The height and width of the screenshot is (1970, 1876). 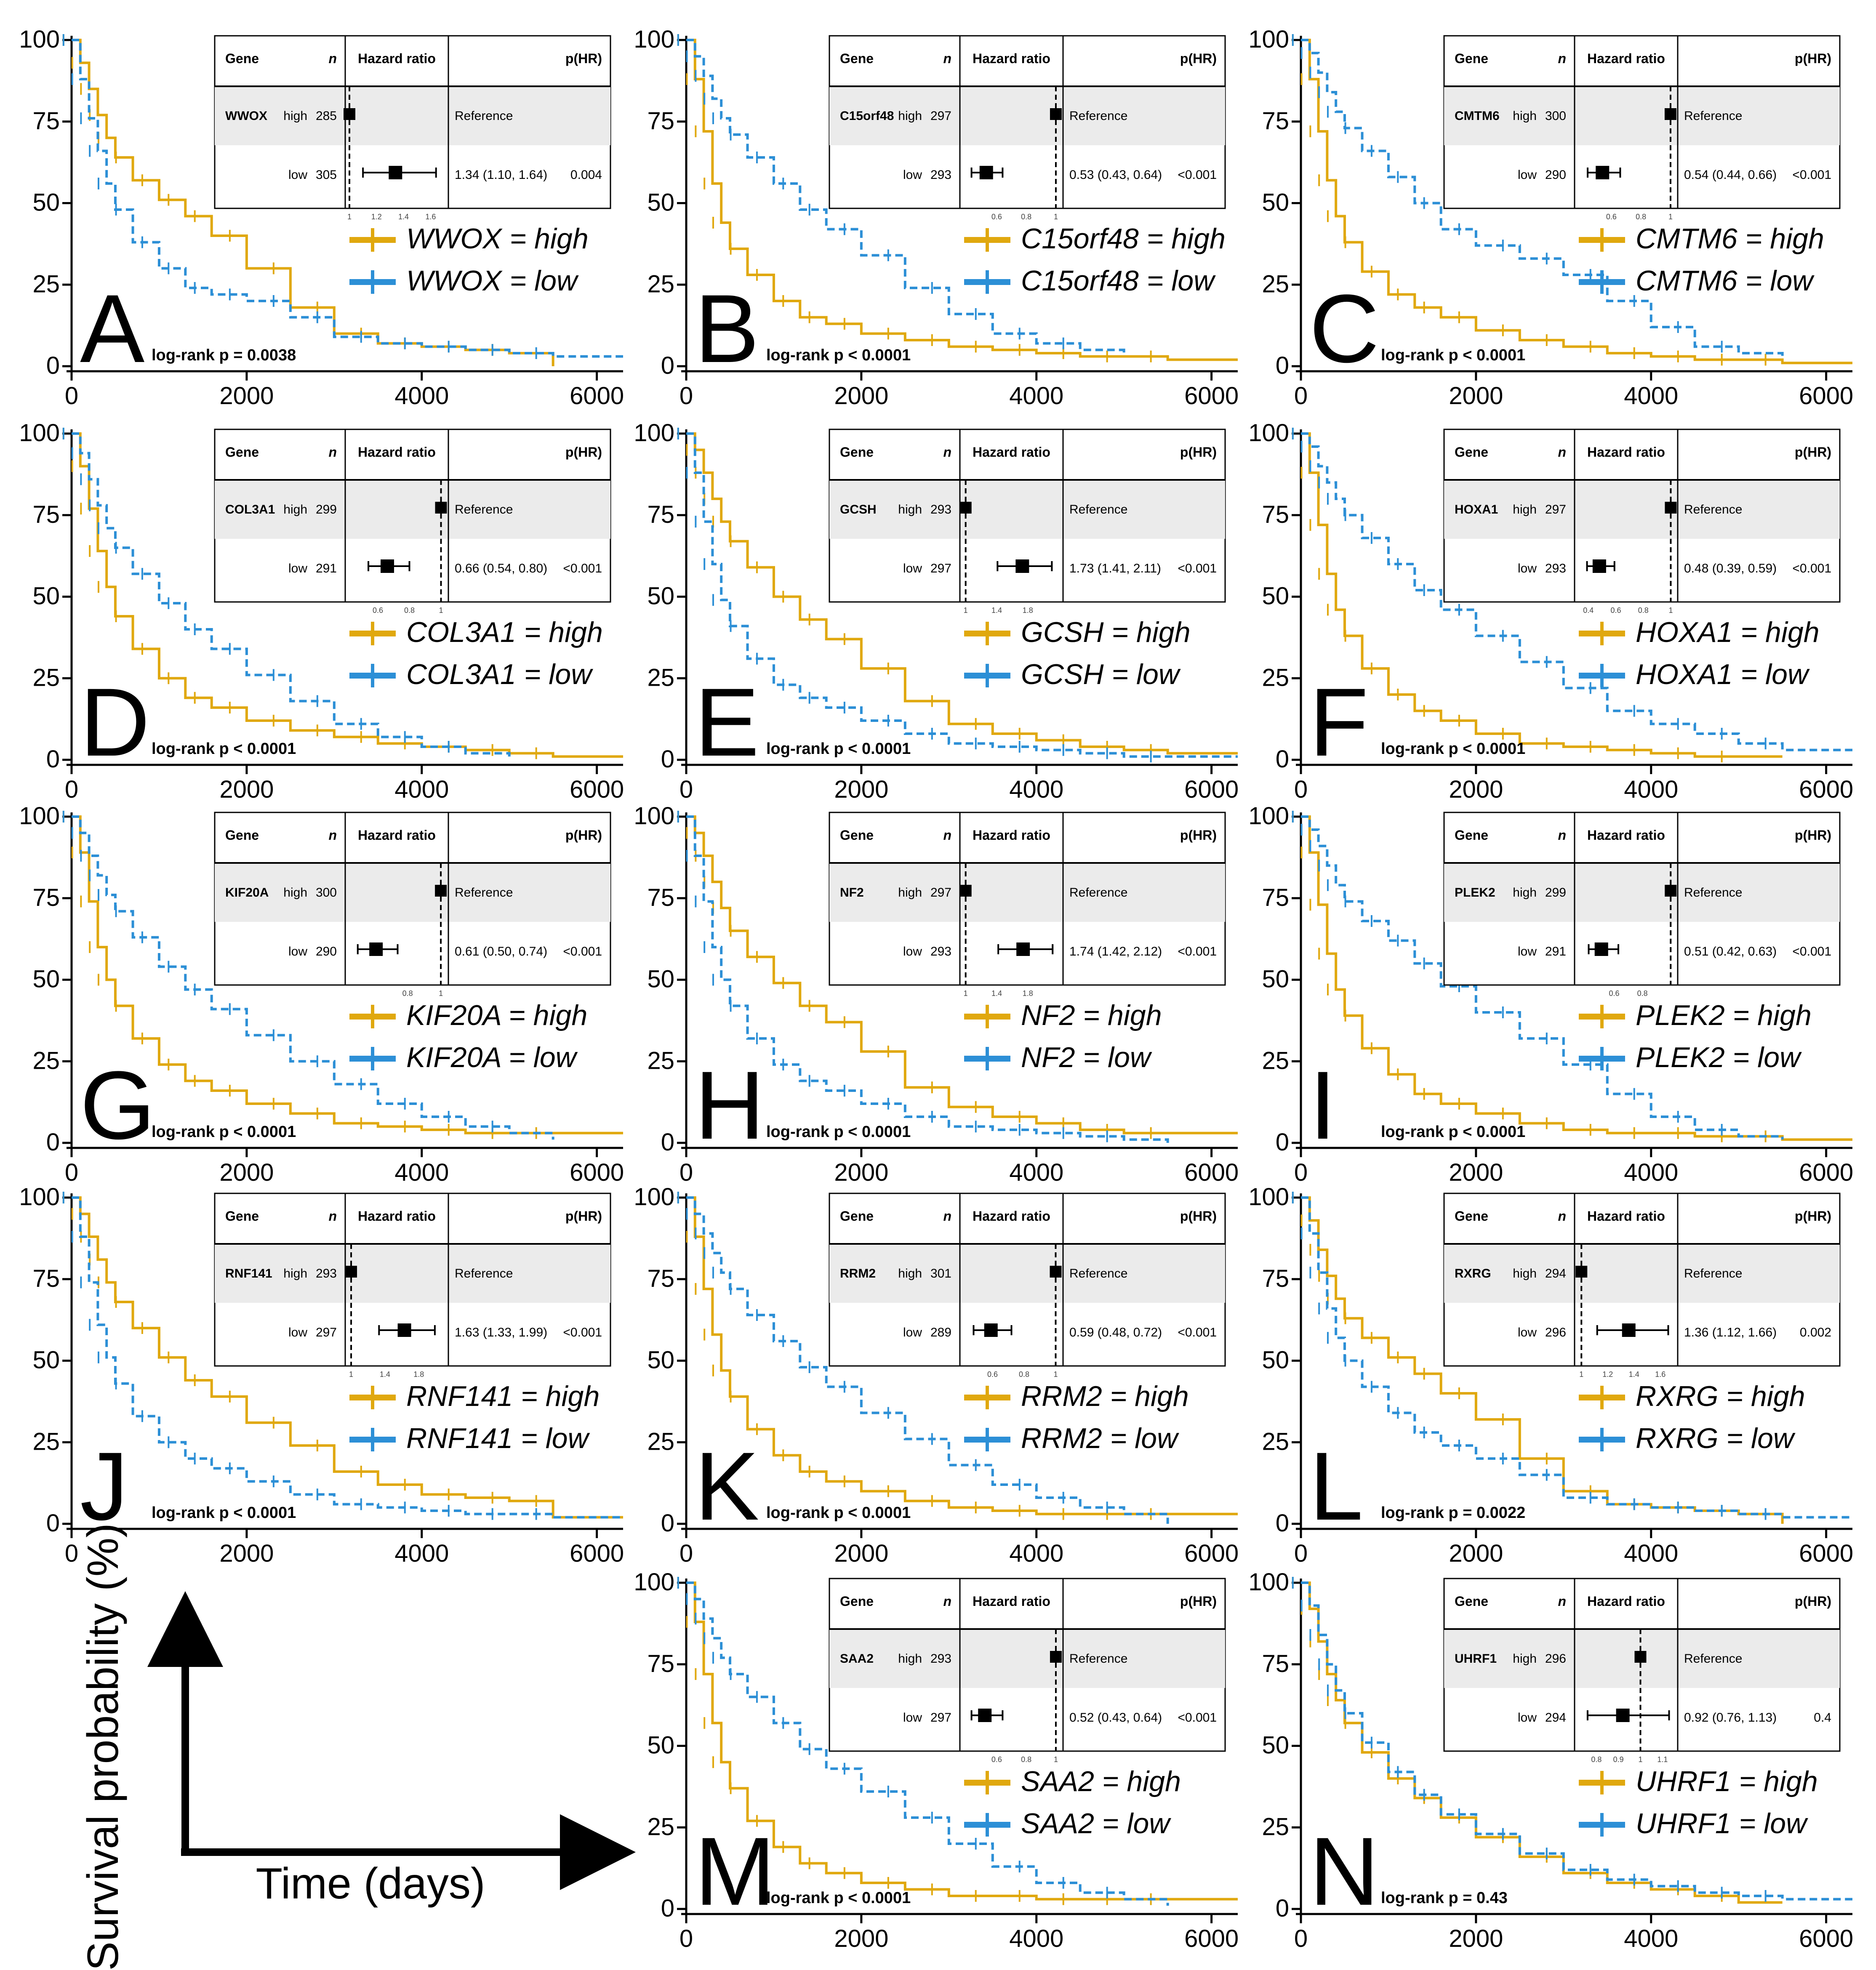 What do you see at coordinates (493, 281) in the screenshot?
I see `legend-label-low: WWOX = low` at bounding box center [493, 281].